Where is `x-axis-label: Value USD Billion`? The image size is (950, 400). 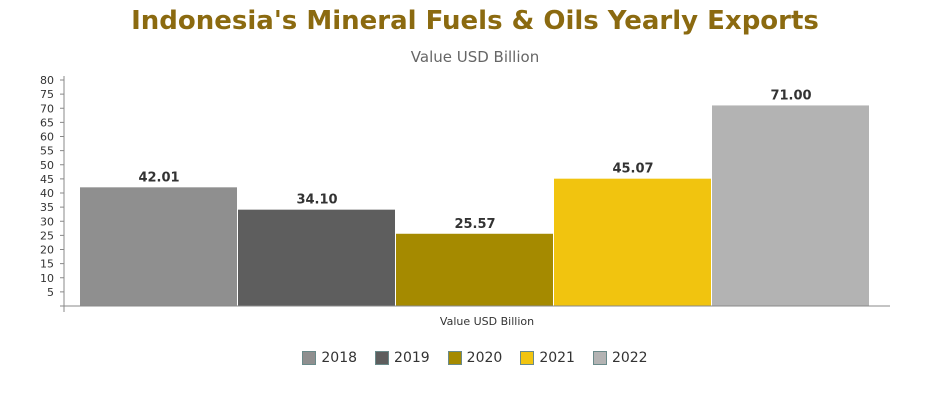 x-axis-label: Value USD Billion is located at coordinates (487, 321).